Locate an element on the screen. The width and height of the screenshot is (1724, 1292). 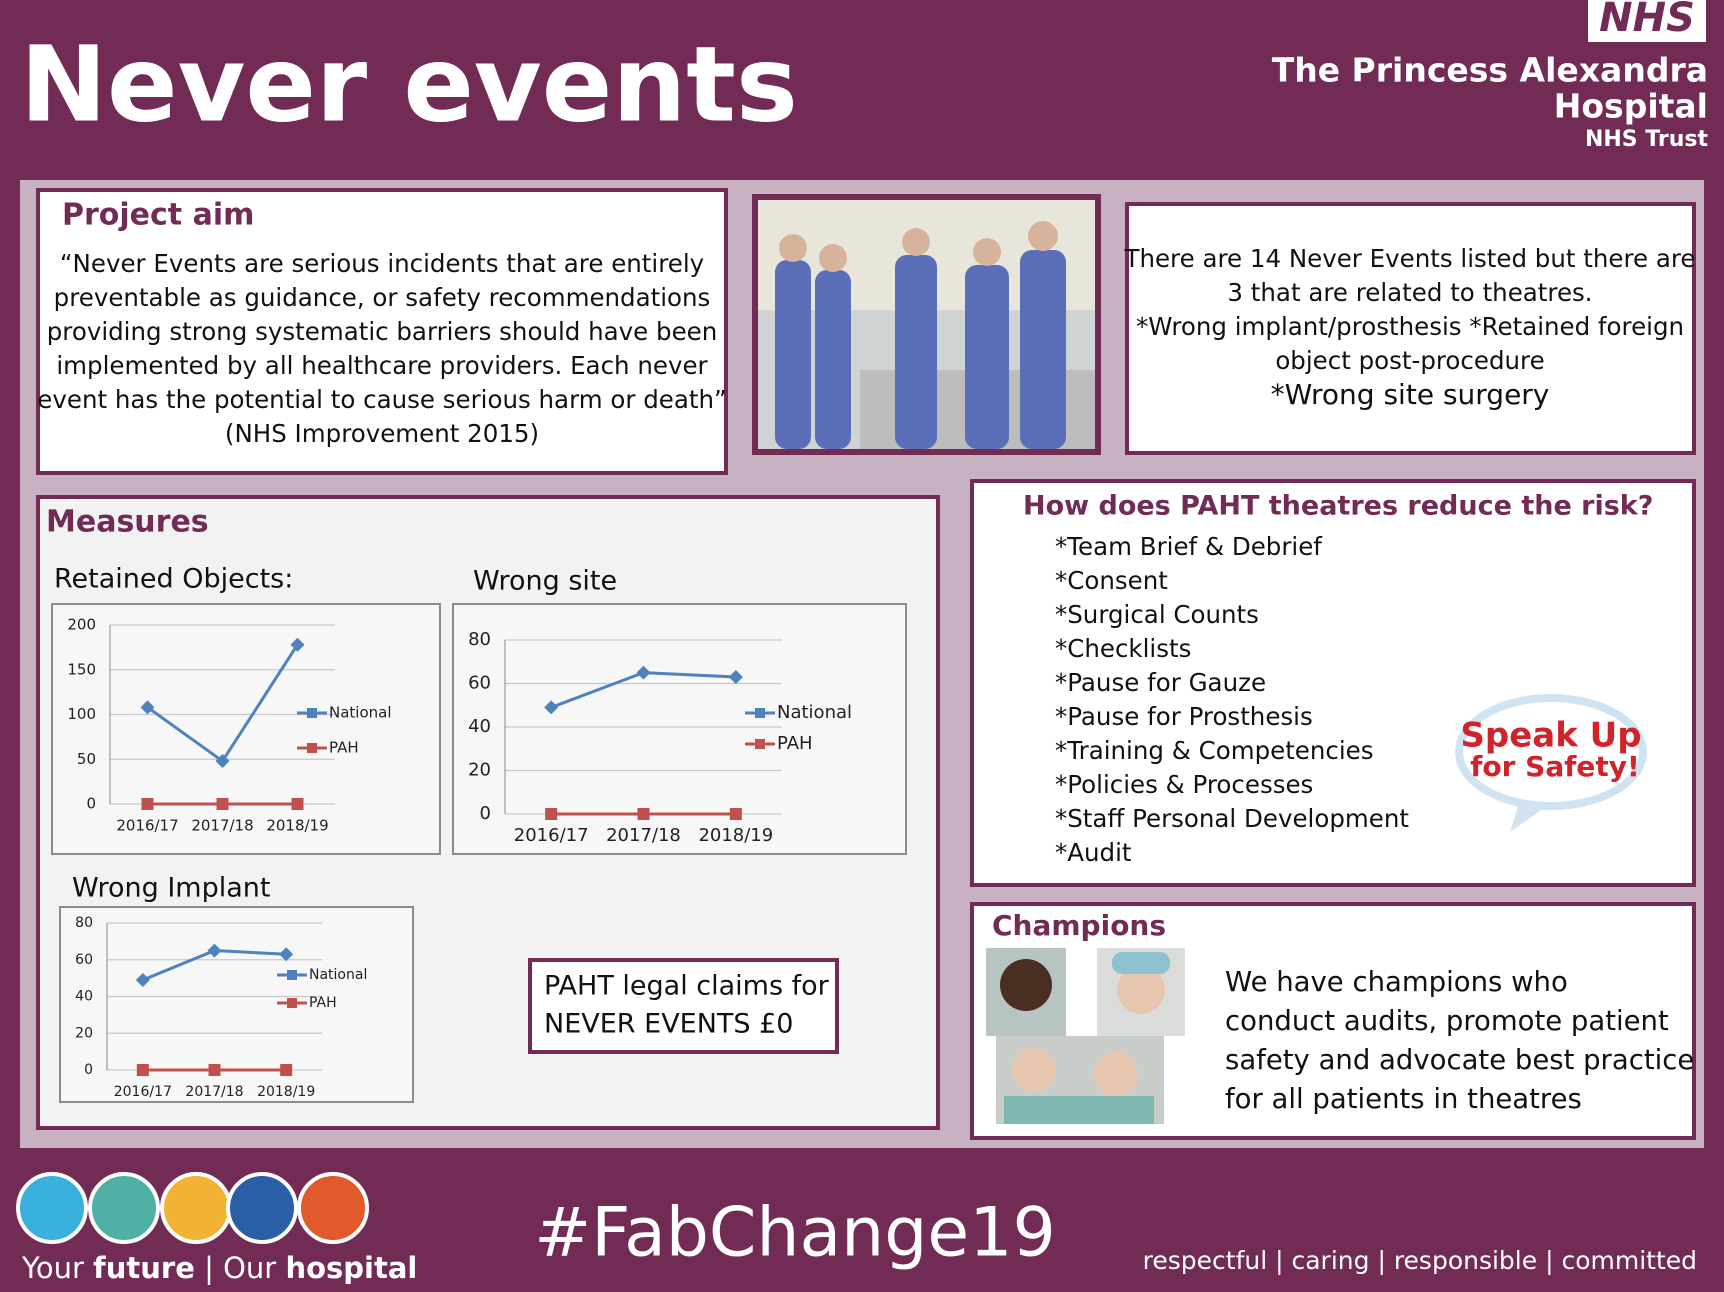
project-aim-box is located at coordinates (382, 331).